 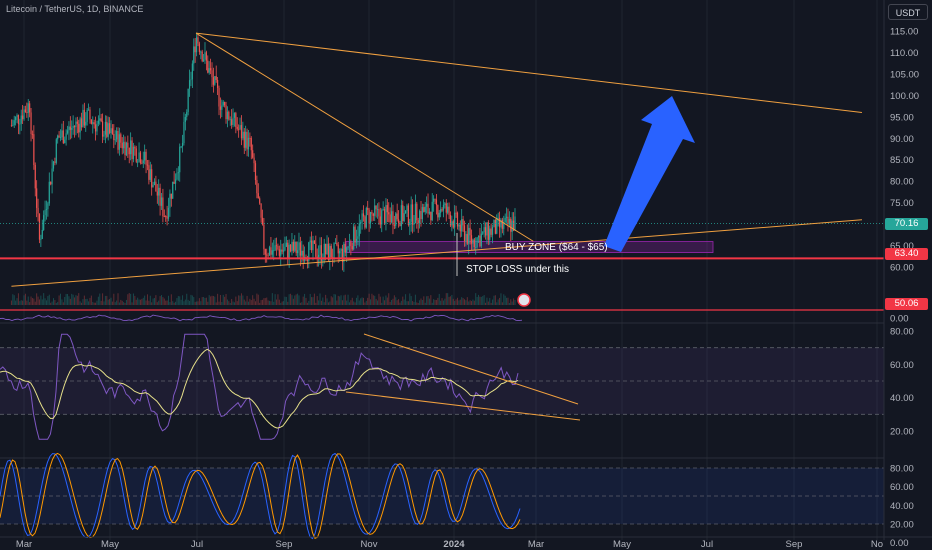 I want to click on buy-zone-label: BUY ZONE ($64 - $65), so click(x=556, y=247).